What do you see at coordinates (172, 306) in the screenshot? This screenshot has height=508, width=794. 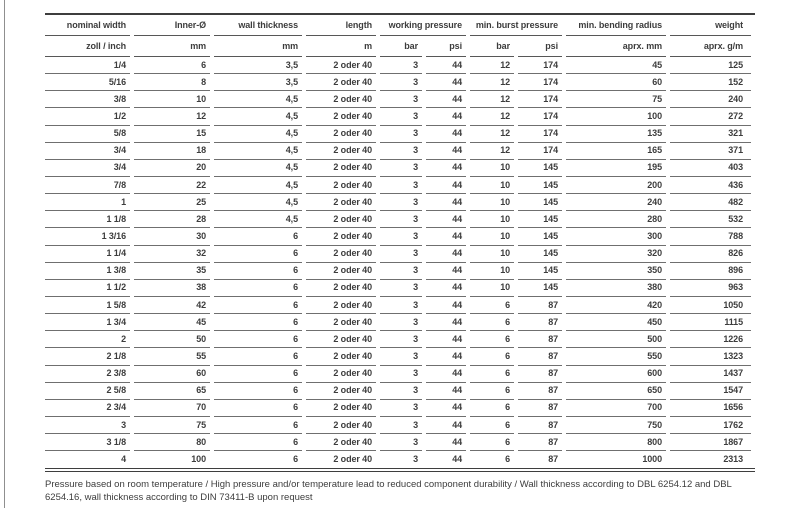 I see `cell-inner-diameter-mm: 42` at bounding box center [172, 306].